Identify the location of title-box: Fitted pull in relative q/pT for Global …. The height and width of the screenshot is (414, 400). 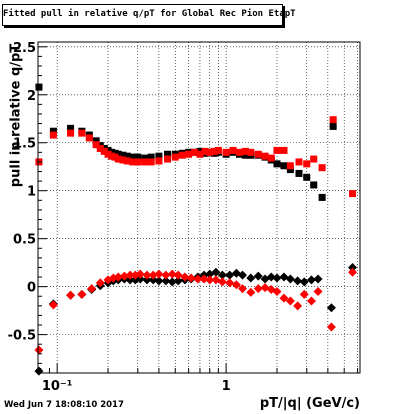
(149, 15).